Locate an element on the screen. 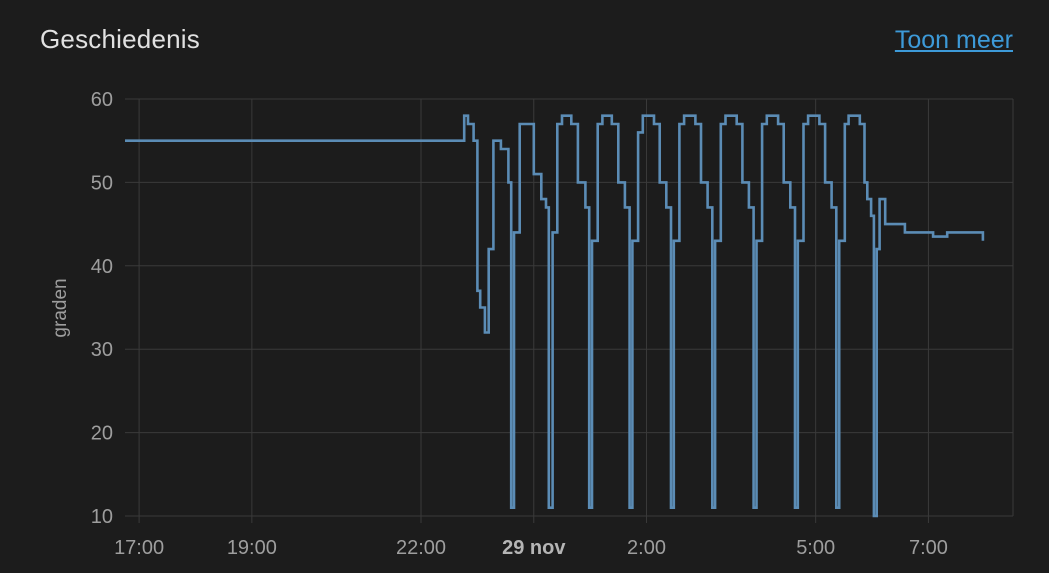 The height and width of the screenshot is (573, 1049). y-tick-label: 50 is located at coordinates (102, 183).